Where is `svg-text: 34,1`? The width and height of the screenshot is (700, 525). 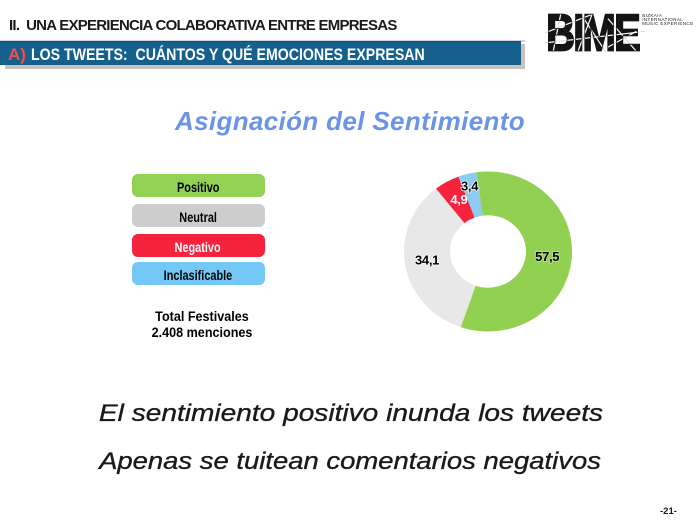
svg-text: 34,1 is located at coordinates (427, 260).